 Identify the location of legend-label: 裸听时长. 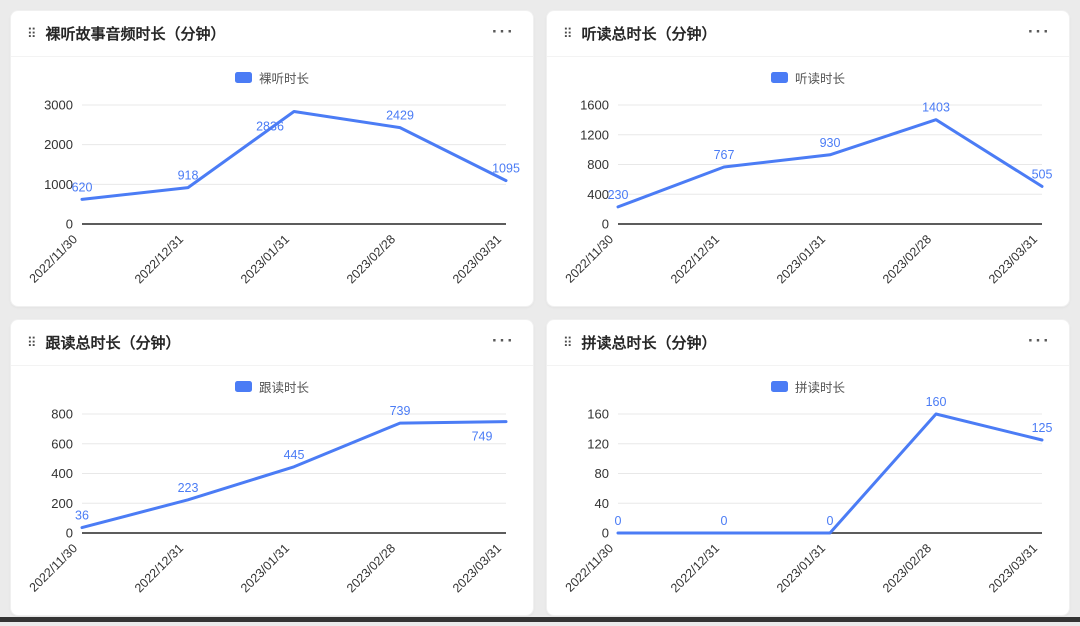
(283, 78).